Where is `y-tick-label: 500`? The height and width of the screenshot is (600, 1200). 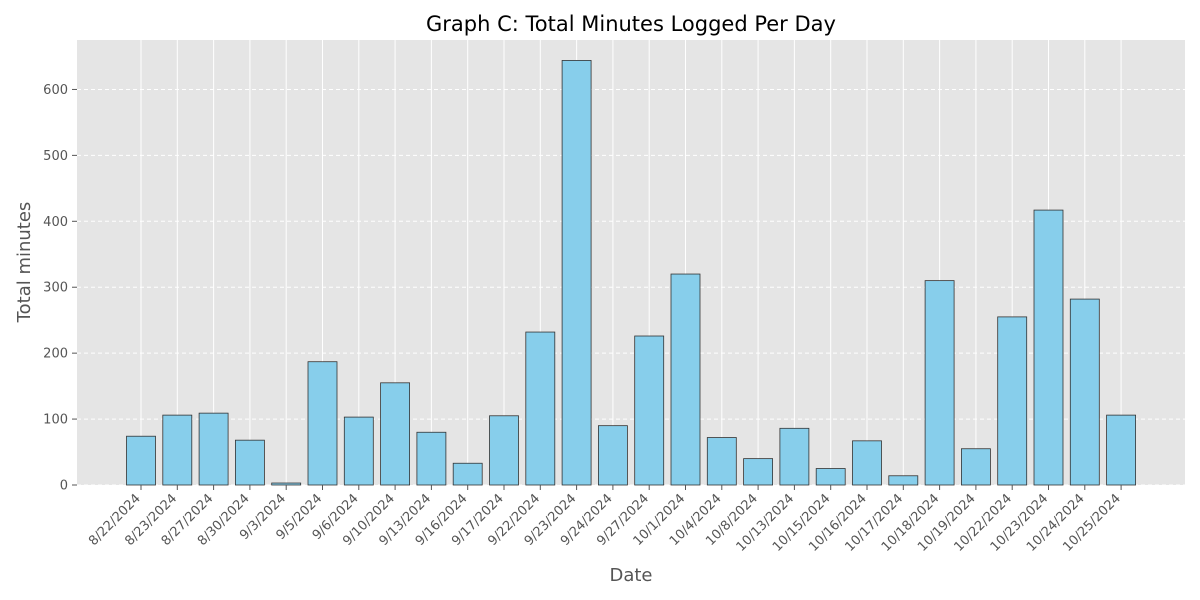 y-tick-label: 500 is located at coordinates (55, 156).